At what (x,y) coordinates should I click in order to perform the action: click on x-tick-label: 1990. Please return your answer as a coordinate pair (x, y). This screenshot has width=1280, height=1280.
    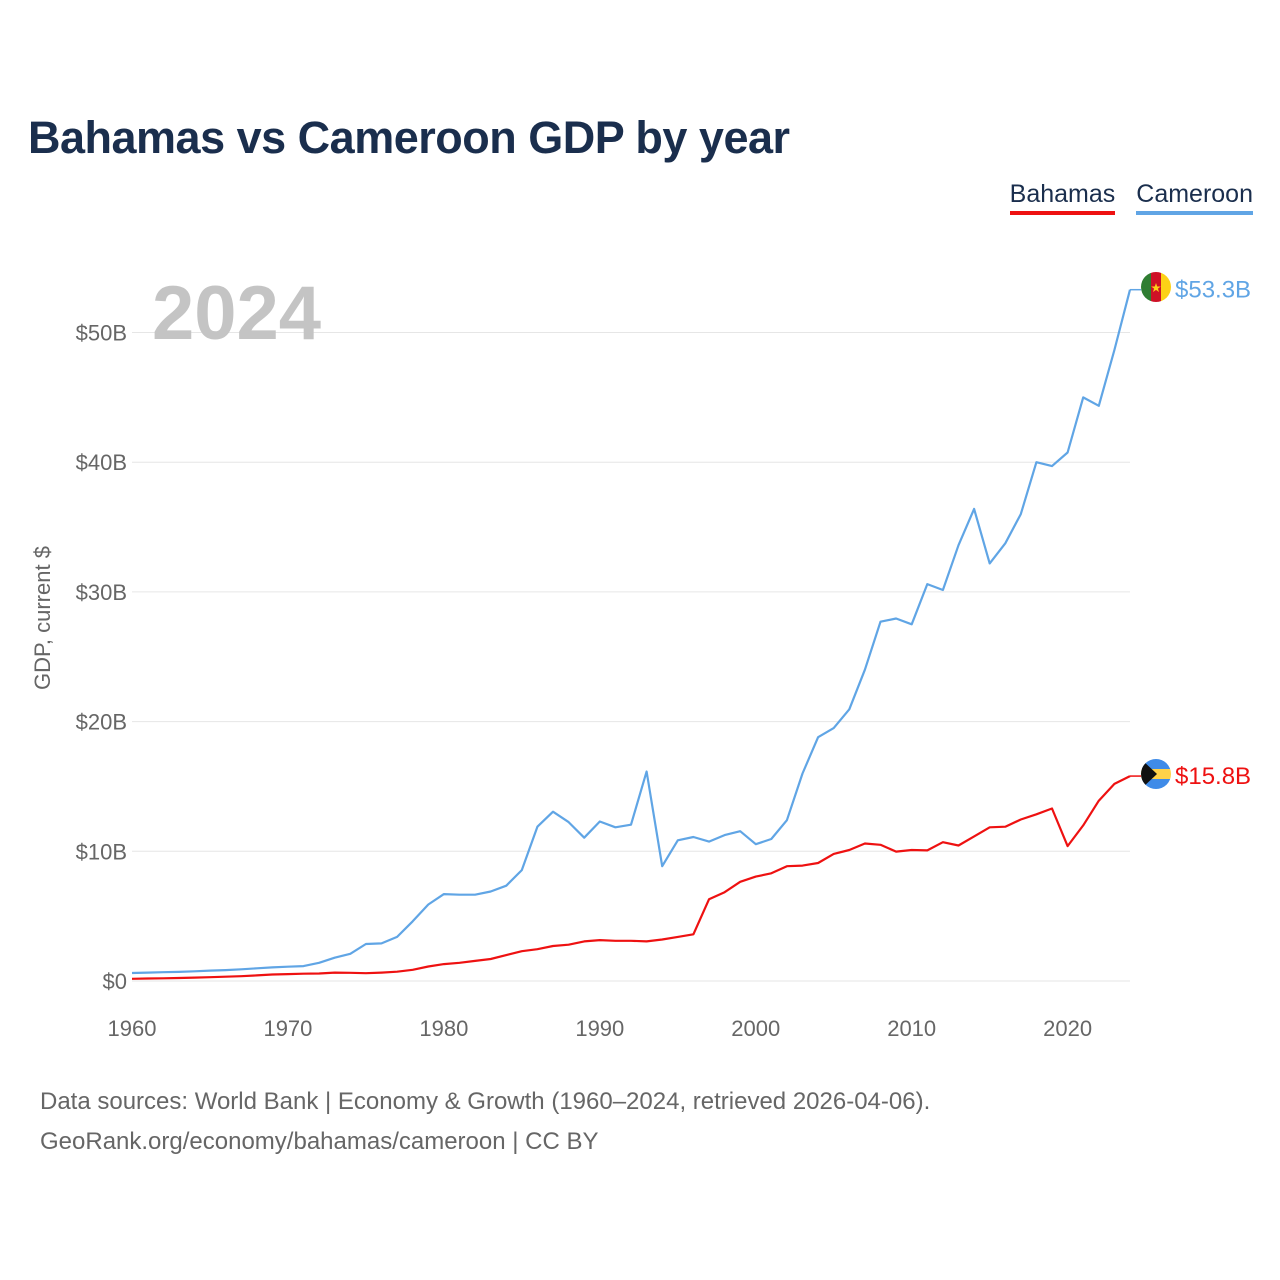
    Looking at the image, I should click on (599, 1028).